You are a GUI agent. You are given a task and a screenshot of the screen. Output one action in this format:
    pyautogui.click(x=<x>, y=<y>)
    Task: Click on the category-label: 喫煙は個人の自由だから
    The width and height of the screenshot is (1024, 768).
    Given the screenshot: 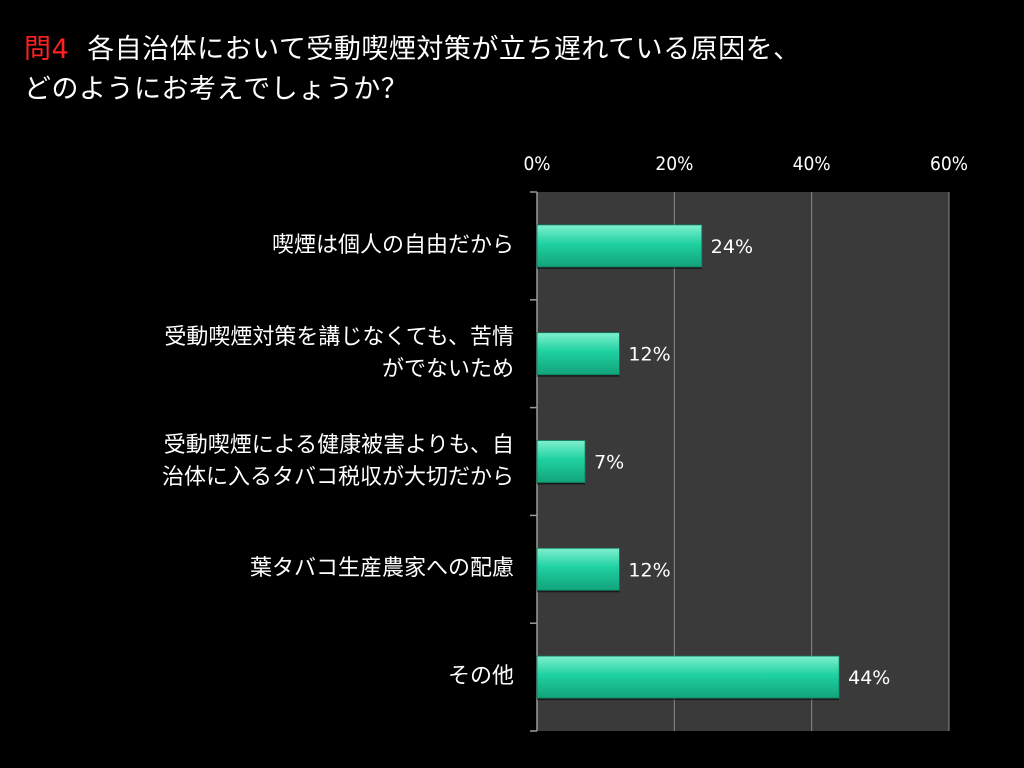 What is the action you would take?
    pyautogui.click(x=284, y=246)
    